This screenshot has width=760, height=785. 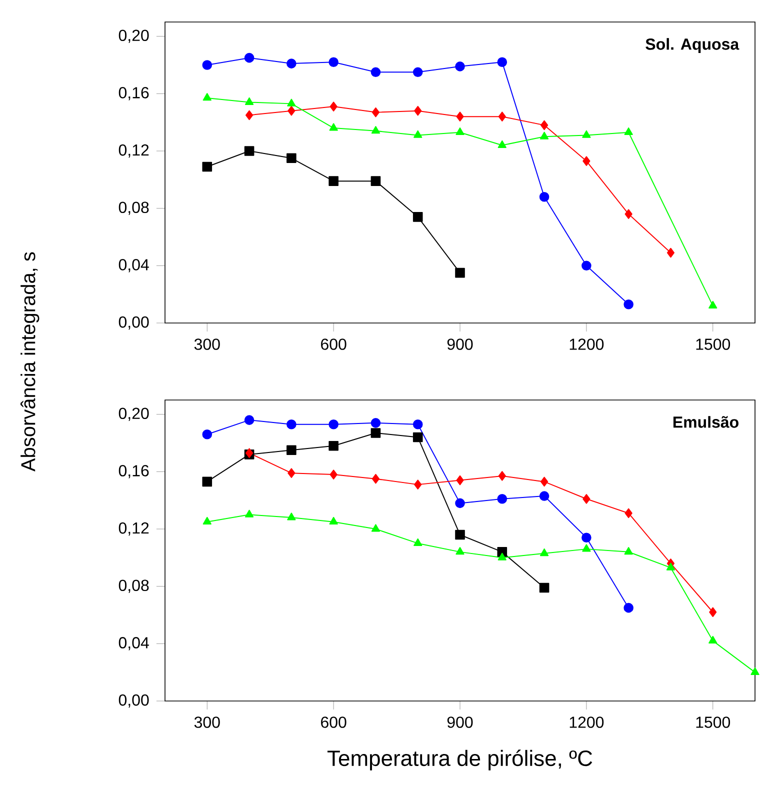 I want to click on x-axis-title: Temperatura de pirólise, ºC, so click(x=459, y=760).